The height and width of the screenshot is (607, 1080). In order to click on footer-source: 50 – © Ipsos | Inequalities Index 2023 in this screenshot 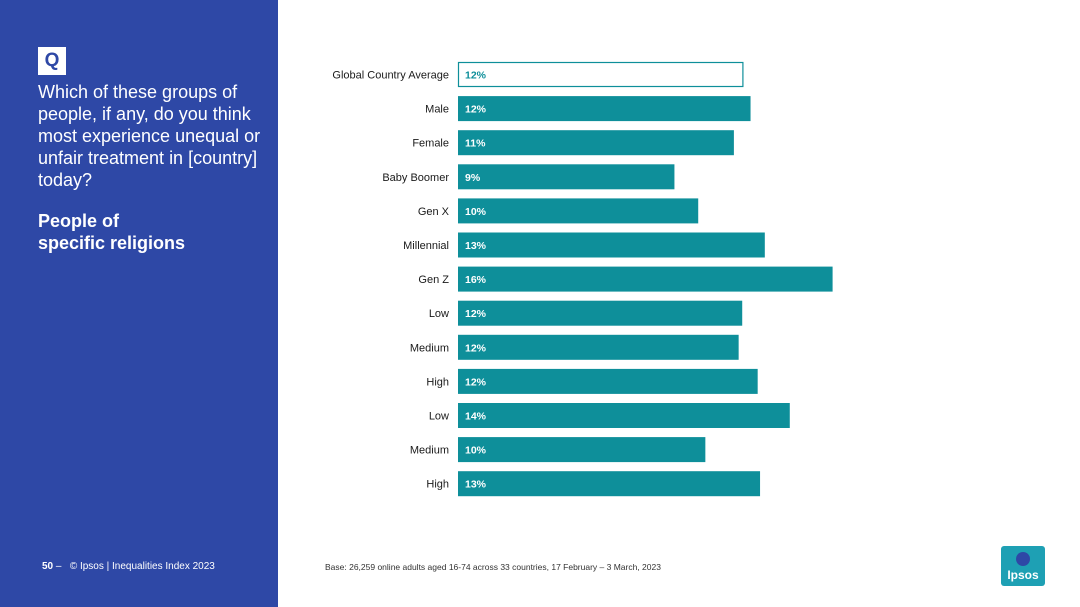, I will do `click(128, 566)`.